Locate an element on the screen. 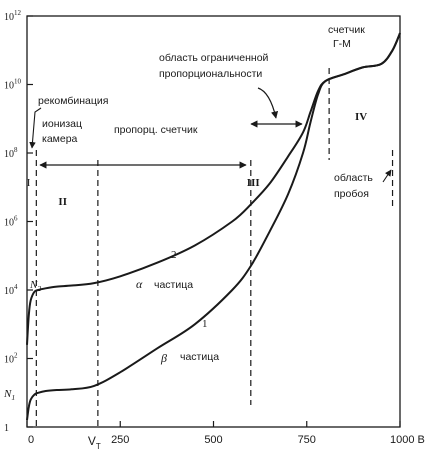 The image size is (445, 454). y-tick-label: 10⁸ is located at coordinates (11, 153).